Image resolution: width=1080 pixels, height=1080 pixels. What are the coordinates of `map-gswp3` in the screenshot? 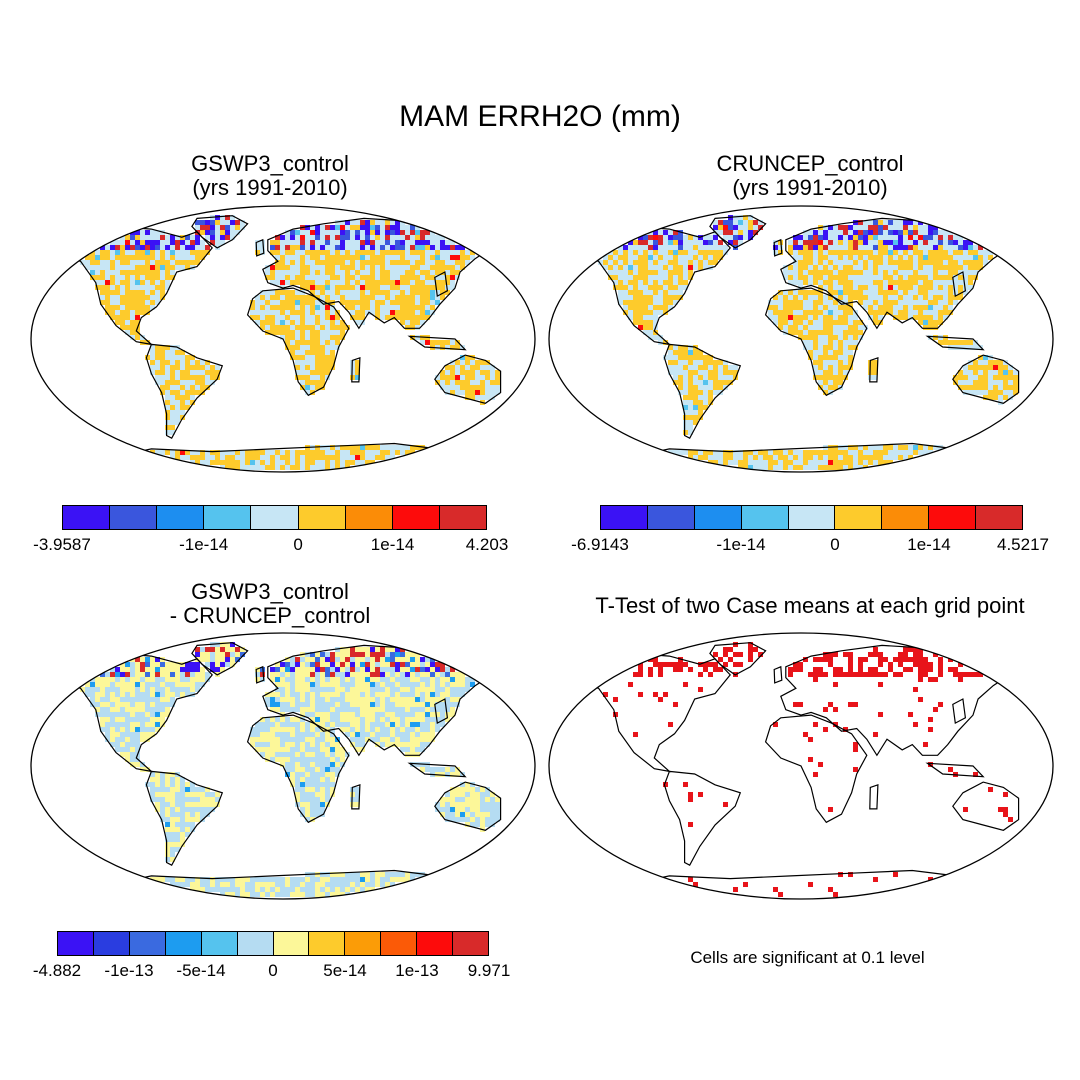 It's located at (283, 339).